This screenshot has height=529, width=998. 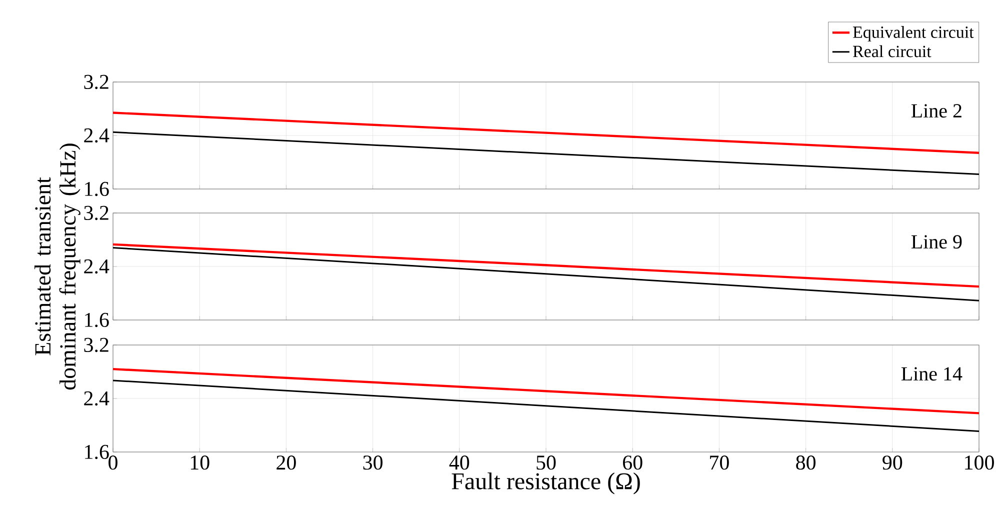 I want to click on annotation: Line 2, so click(x=936, y=111).